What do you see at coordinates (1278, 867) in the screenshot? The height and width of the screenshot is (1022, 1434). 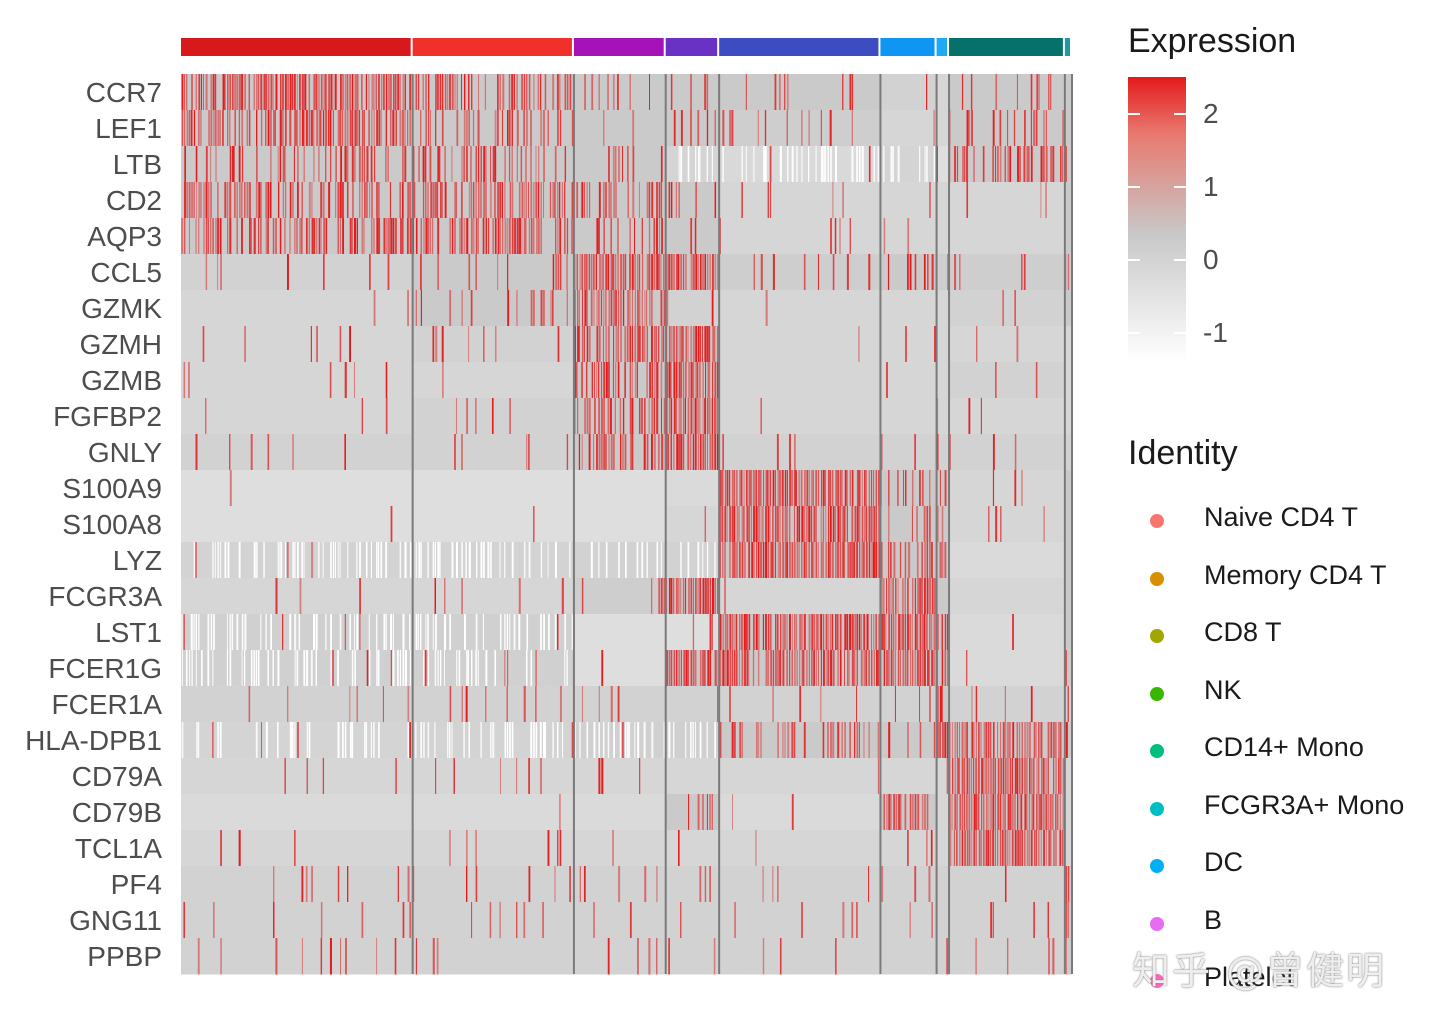 I see `identity-legend-item: DC` at bounding box center [1278, 867].